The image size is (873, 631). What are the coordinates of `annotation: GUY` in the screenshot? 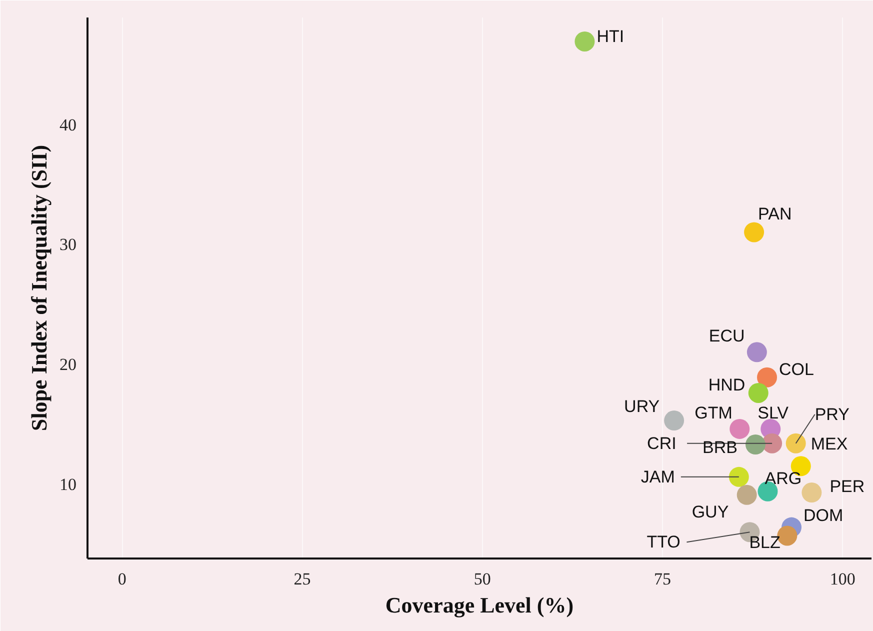 It's located at (710, 512).